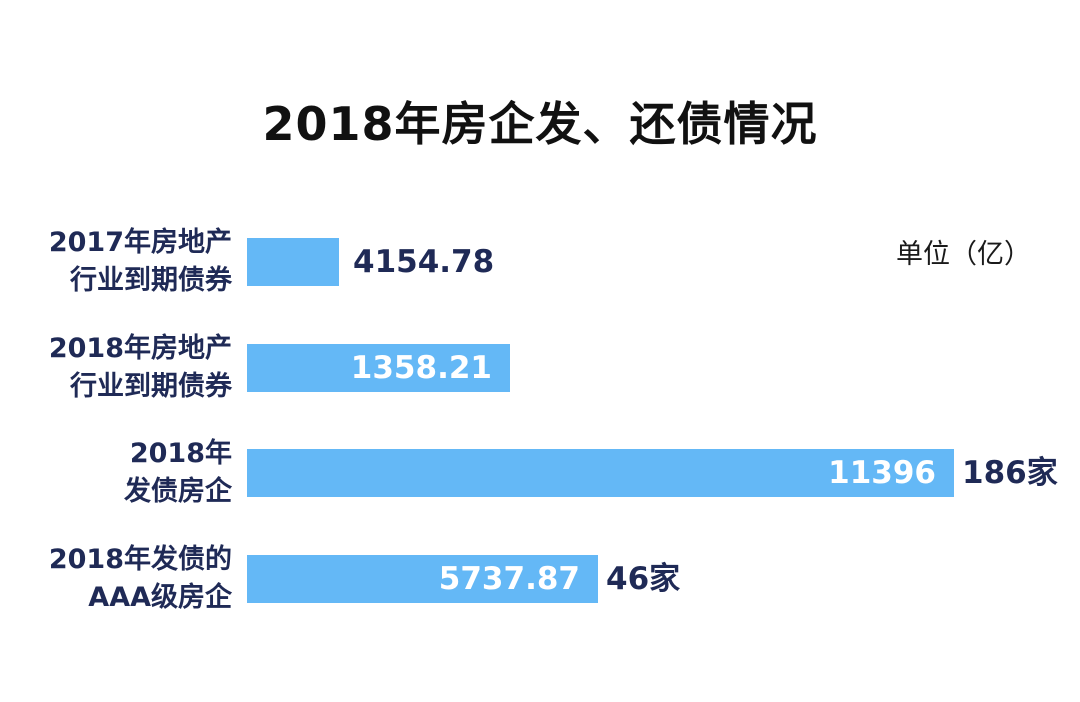 The width and height of the screenshot is (1080, 702). Describe the element at coordinates (116, 473) in the screenshot. I see `category-label: 2018年发债房企` at that location.